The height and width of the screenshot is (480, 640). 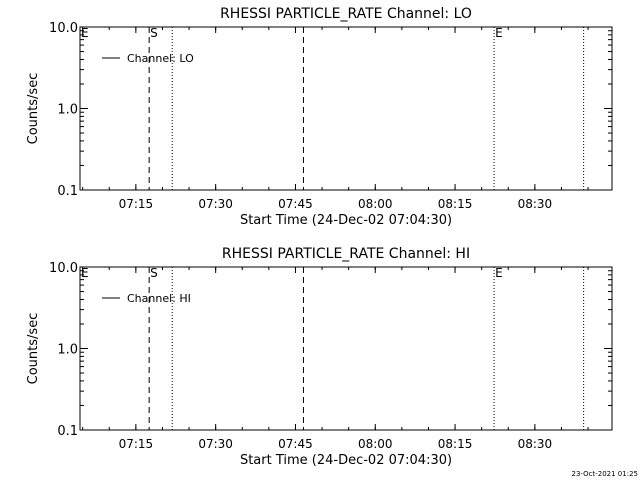 I want to click on panel-1-y-tick-label: 0.1, so click(x=67, y=191).